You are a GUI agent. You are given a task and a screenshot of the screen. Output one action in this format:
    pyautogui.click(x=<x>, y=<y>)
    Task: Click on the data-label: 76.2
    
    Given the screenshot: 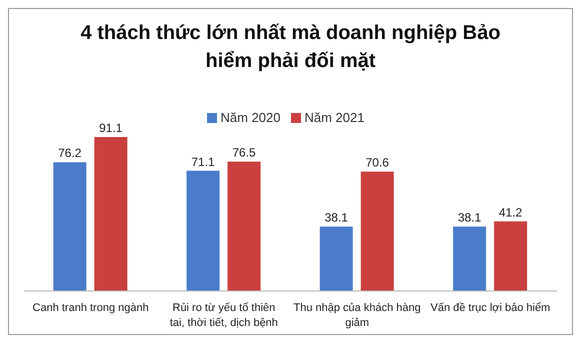 What is the action you would take?
    pyautogui.click(x=70, y=153)
    